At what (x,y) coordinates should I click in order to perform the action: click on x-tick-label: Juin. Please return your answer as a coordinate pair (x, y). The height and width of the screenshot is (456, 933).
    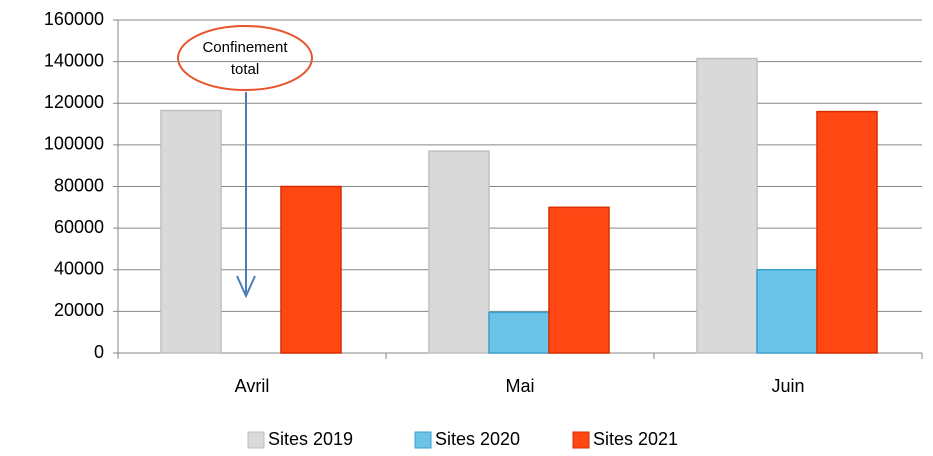
    Looking at the image, I should click on (787, 386).